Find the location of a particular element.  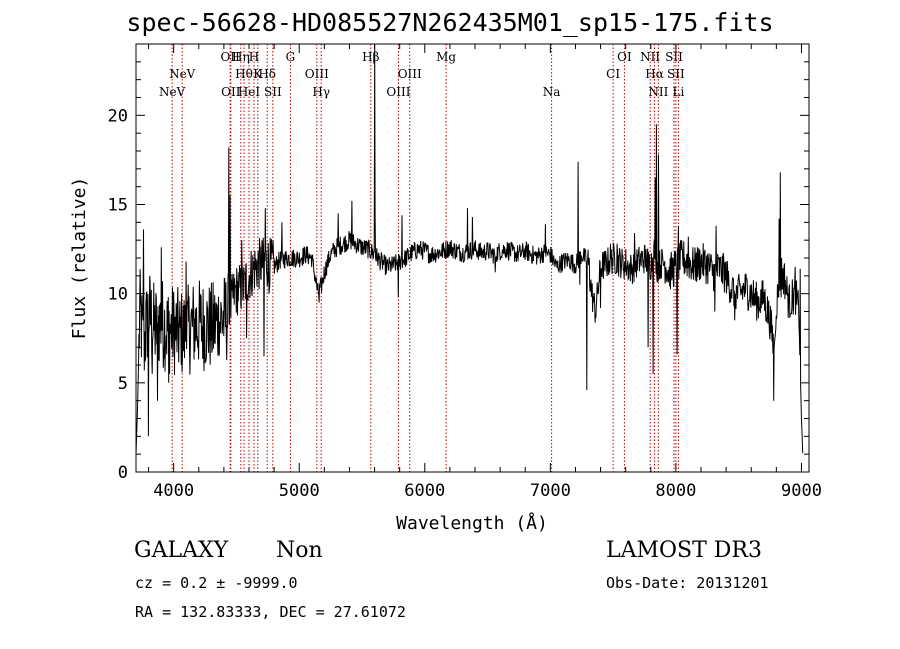

y-axis-label: Flux (relative) is located at coordinates (79, 258).